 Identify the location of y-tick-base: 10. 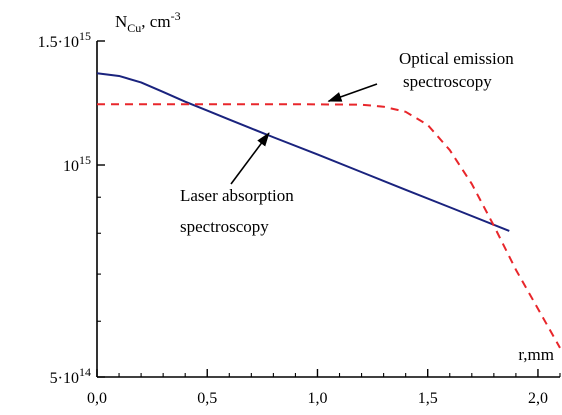
(71, 166).